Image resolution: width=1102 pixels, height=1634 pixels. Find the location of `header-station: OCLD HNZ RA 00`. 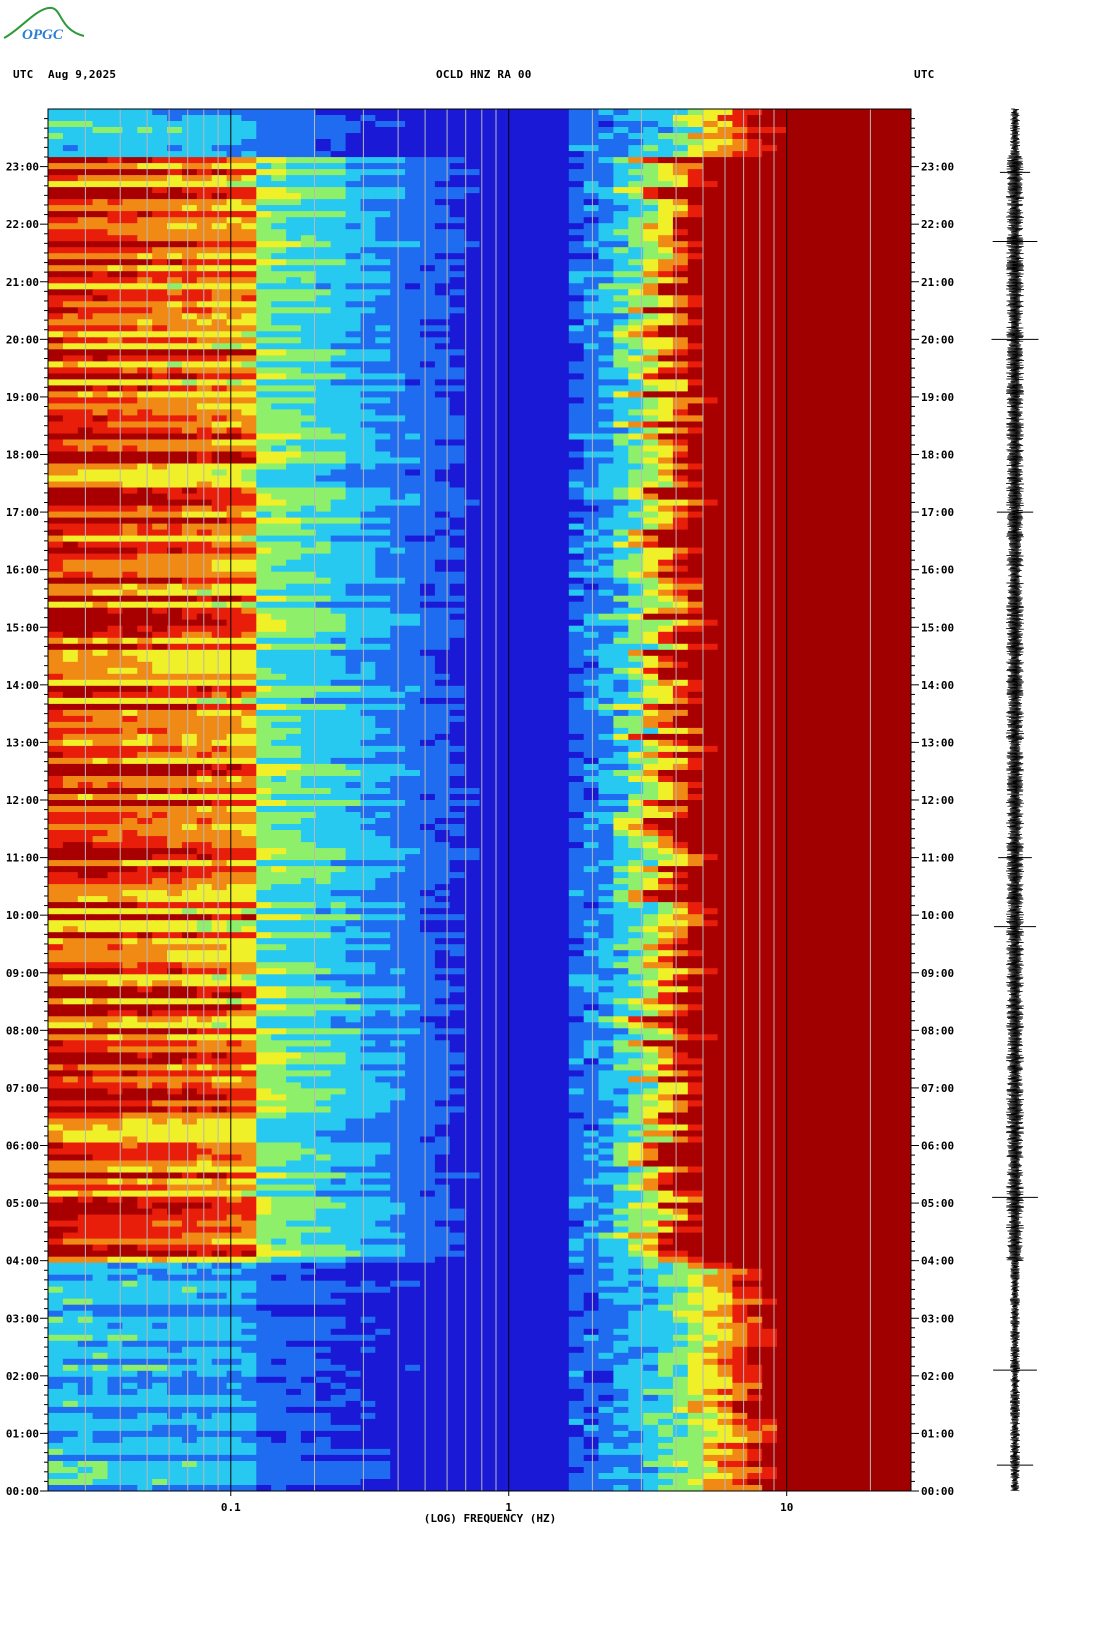

header-station: OCLD HNZ RA 00 is located at coordinates (484, 74).